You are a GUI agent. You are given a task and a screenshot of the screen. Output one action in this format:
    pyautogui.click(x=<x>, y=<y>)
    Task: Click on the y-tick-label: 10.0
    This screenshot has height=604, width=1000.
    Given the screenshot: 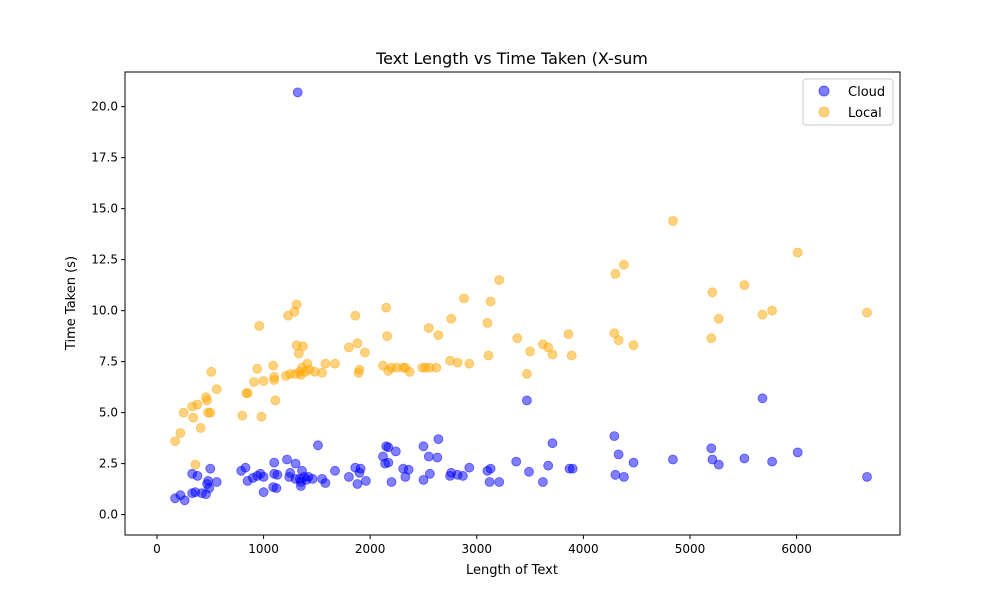 What is the action you would take?
    pyautogui.click(x=104, y=311)
    